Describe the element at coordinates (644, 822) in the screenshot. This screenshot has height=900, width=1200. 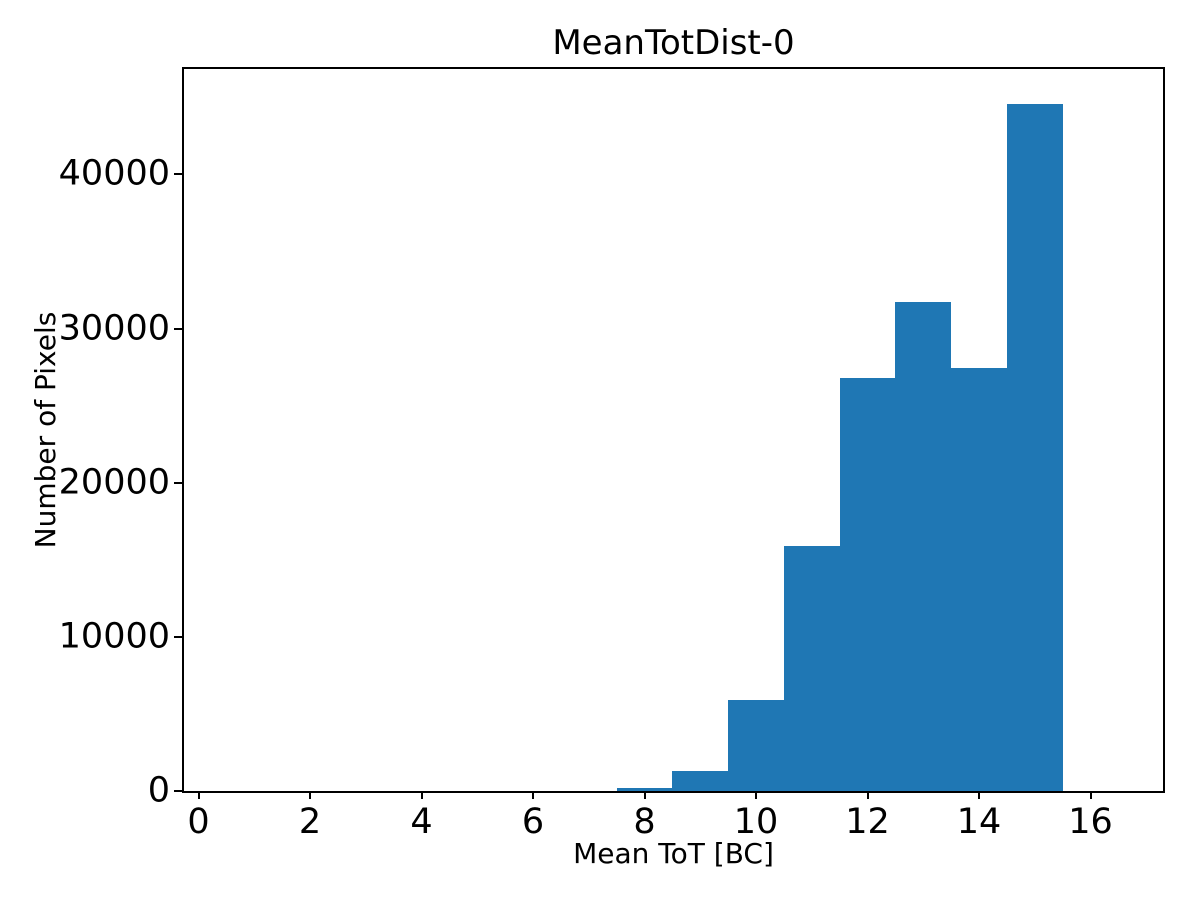
I see `x-axis-tick-label: 8` at that location.